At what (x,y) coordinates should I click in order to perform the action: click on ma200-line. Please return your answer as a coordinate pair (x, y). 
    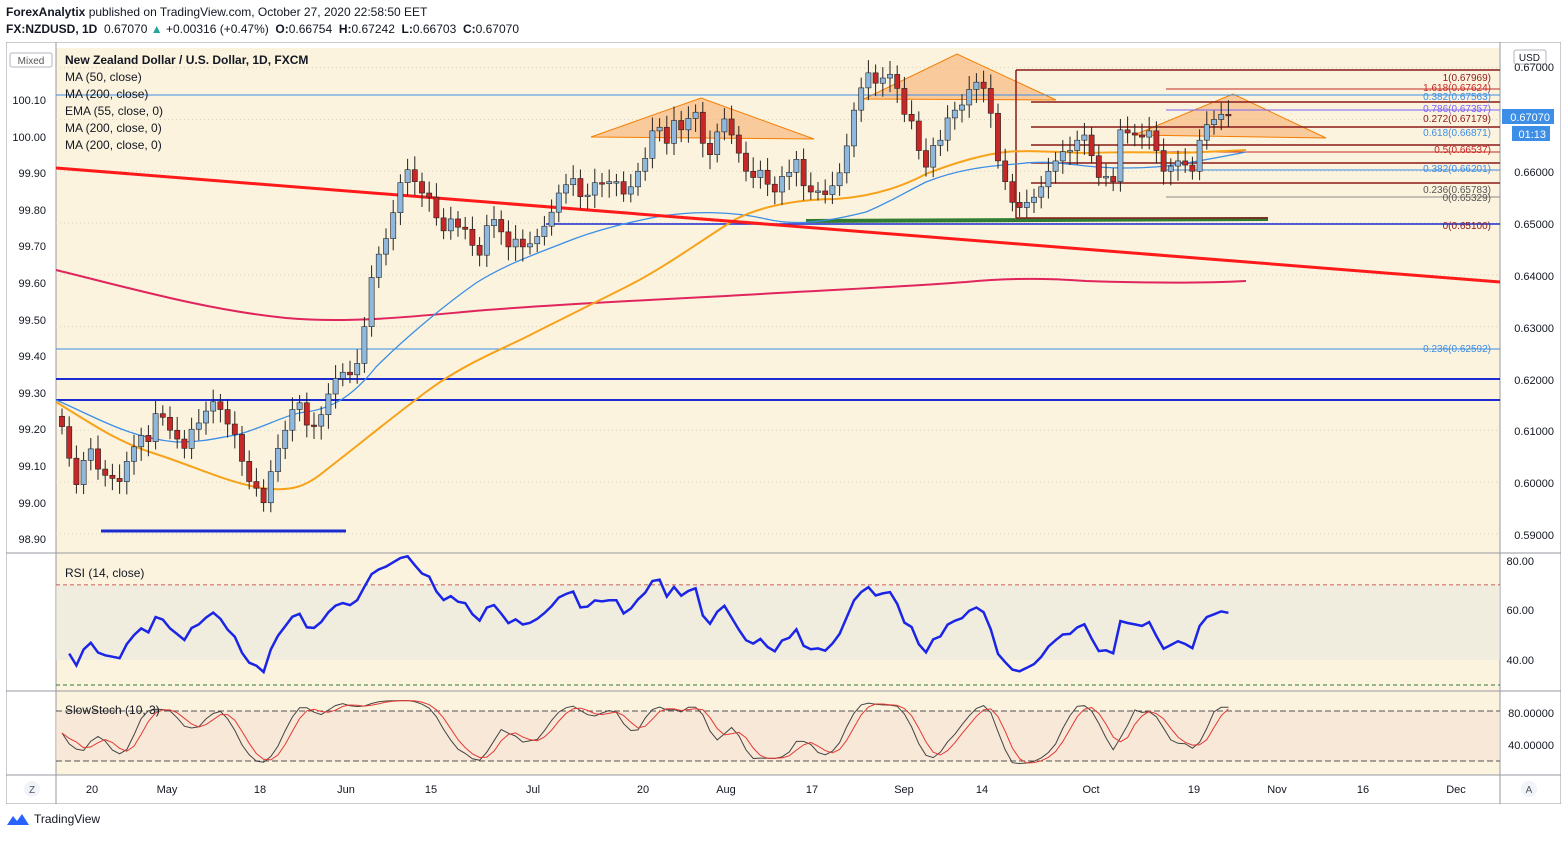
    Looking at the image, I should click on (651, 295).